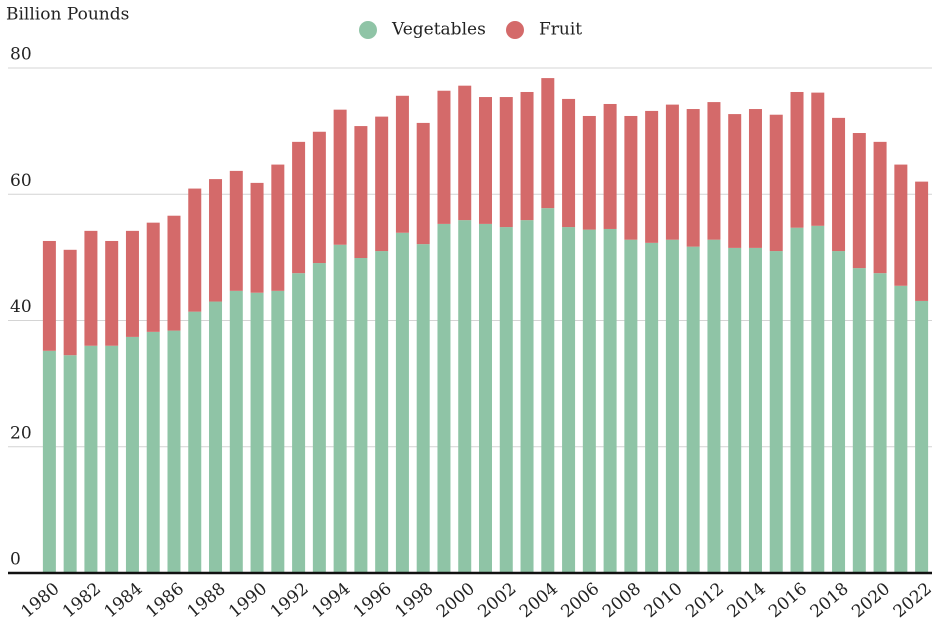 The width and height of the screenshot is (932, 627). Describe the element at coordinates (622, 600) in the screenshot. I see `x-tick-label: 2008` at that location.